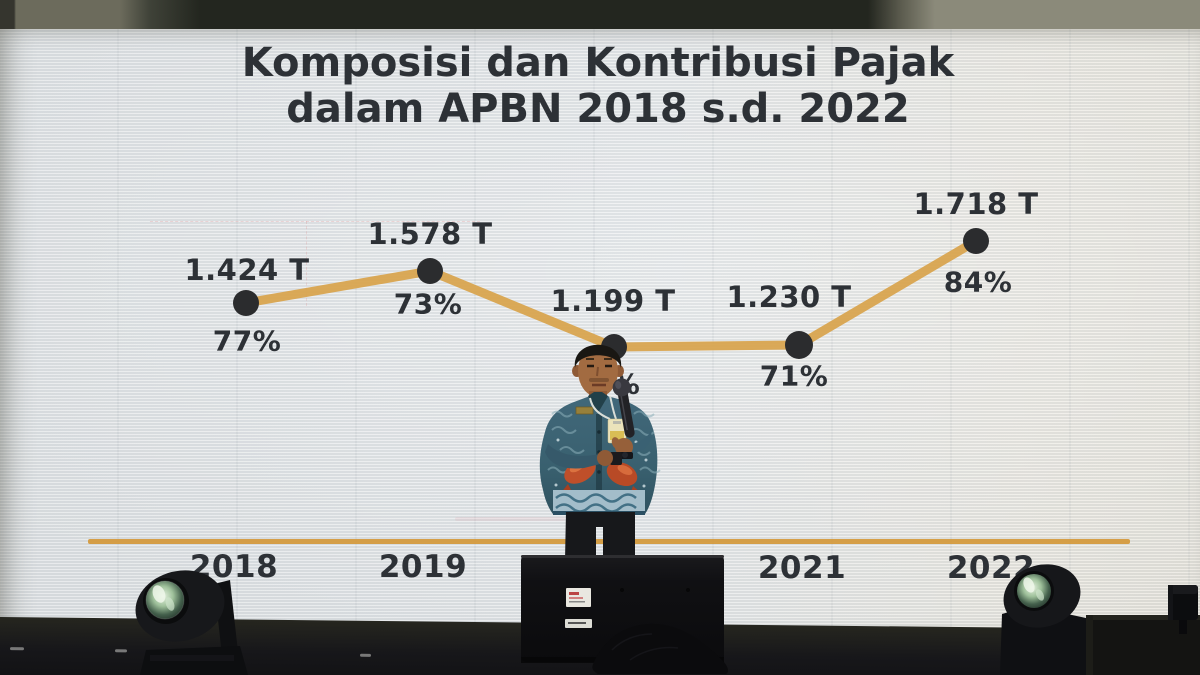 The height and width of the screenshot is (675, 1200). Describe the element at coordinates (247, 341) in the screenshot. I see `percent-label-2018: 77%` at that location.